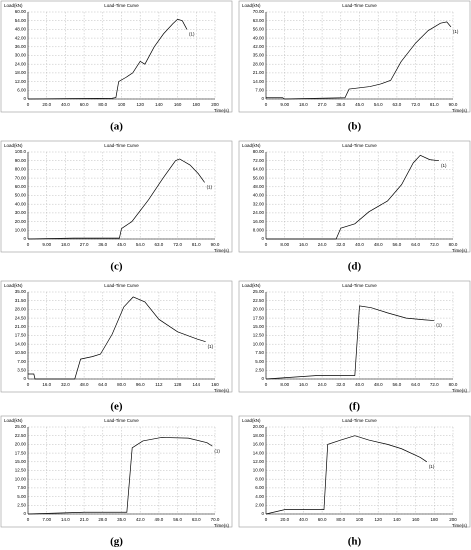  Describe the element at coordinates (140, 384) in the screenshot. I see `x-tick-label: 96.0` at that location.